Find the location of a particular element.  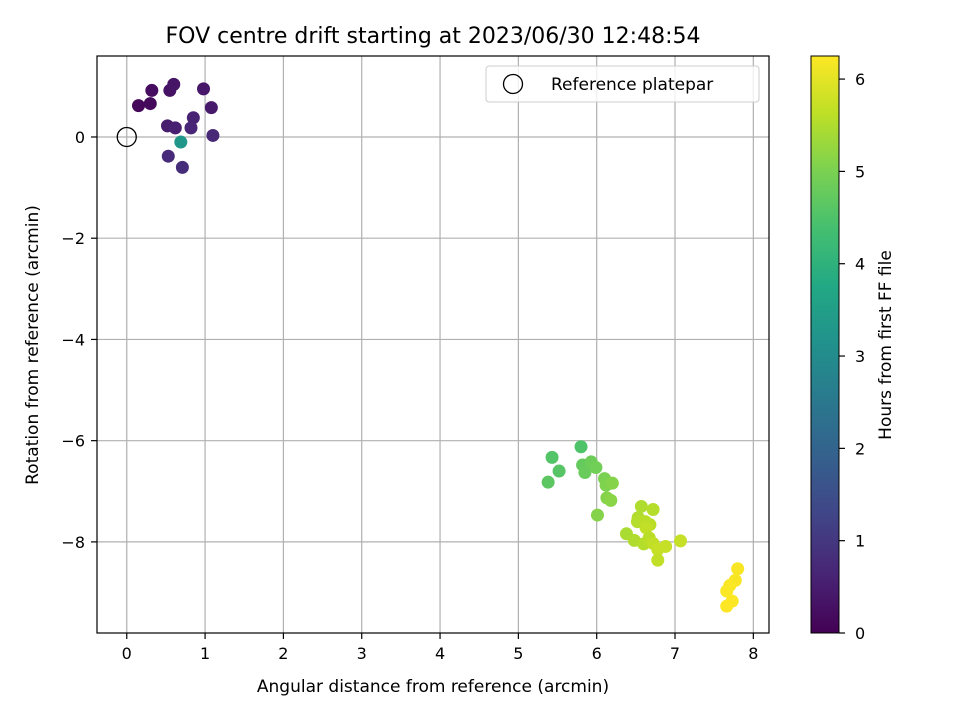

colorbar-tick-label: 6 is located at coordinates (860, 79).